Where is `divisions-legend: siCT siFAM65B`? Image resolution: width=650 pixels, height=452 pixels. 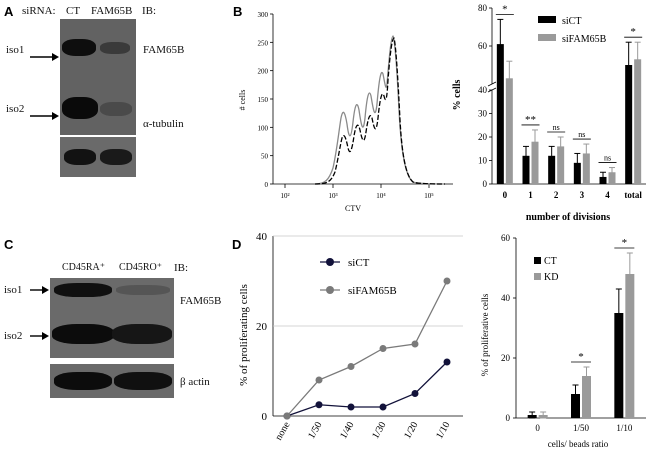 divisions-legend: siCT siFAM65B is located at coordinates (572, 30).